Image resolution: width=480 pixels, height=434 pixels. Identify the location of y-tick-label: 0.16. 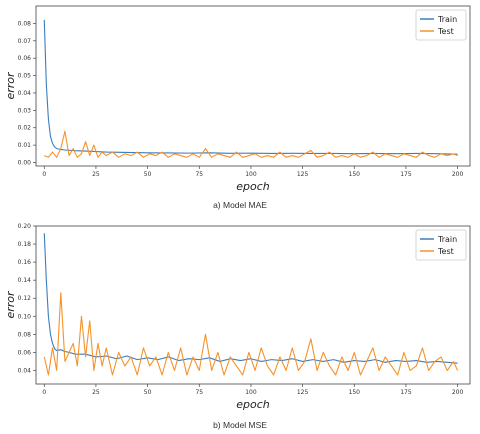
(25, 262).